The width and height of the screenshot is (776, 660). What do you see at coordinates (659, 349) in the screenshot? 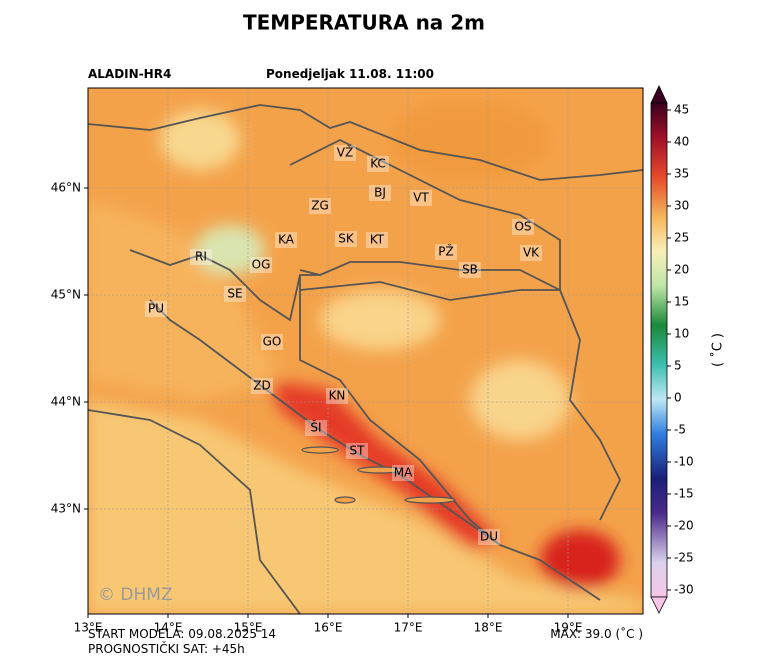
I see `colorbar` at bounding box center [659, 349].